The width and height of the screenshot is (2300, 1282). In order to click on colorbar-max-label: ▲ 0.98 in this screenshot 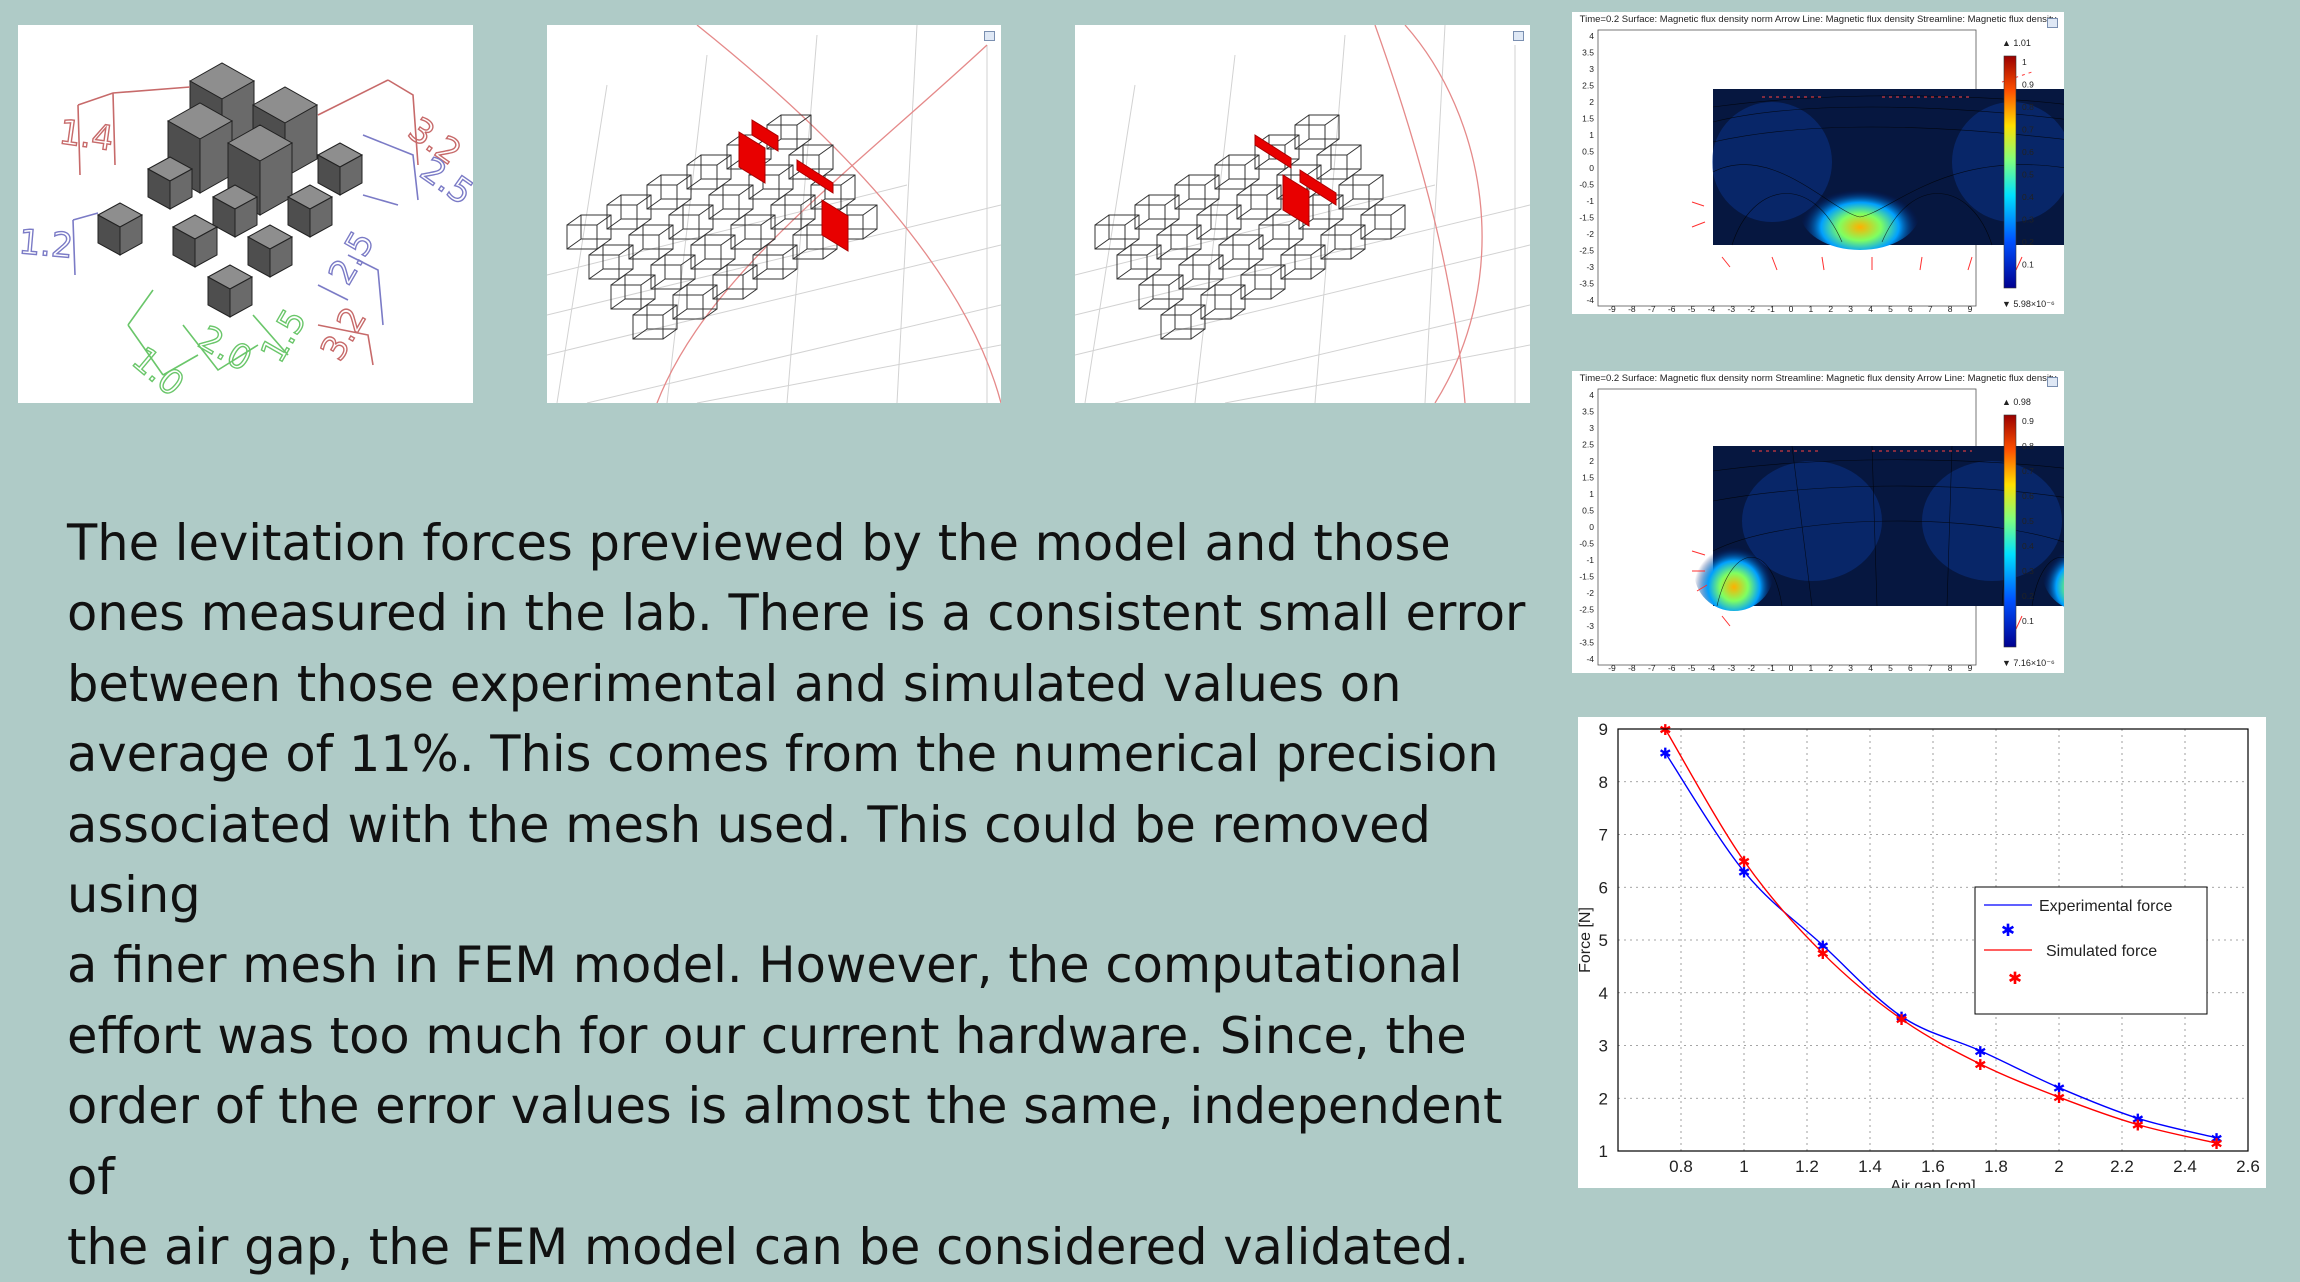, I will do `click(2016, 402)`.